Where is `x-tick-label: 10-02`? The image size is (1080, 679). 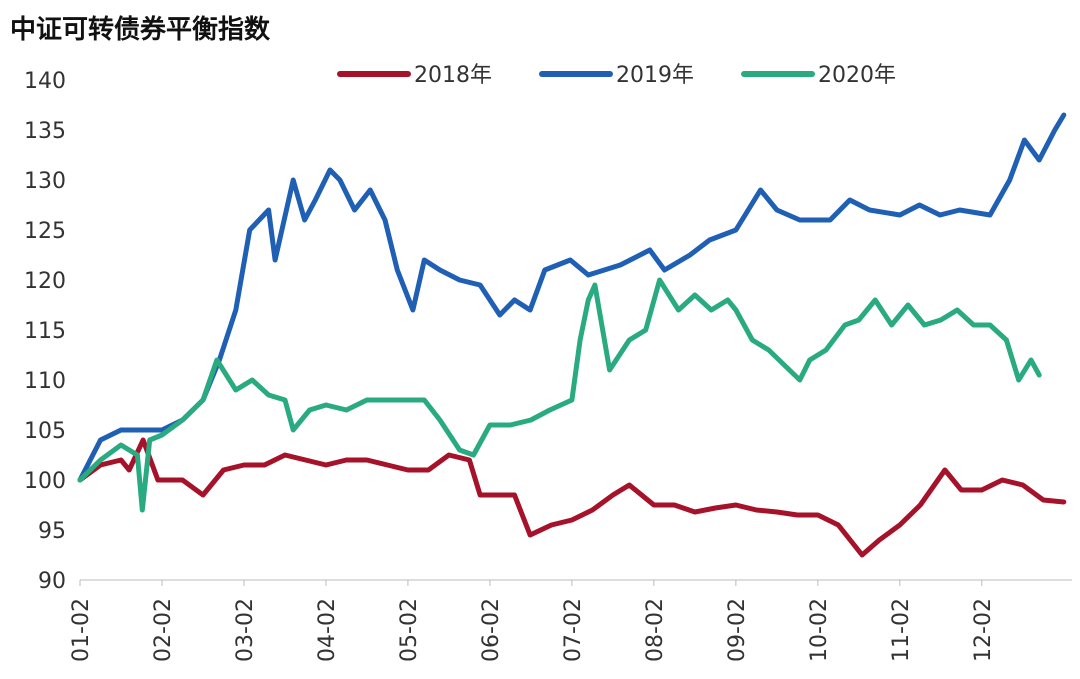
x-tick-label: 10-02 is located at coordinates (819, 630).